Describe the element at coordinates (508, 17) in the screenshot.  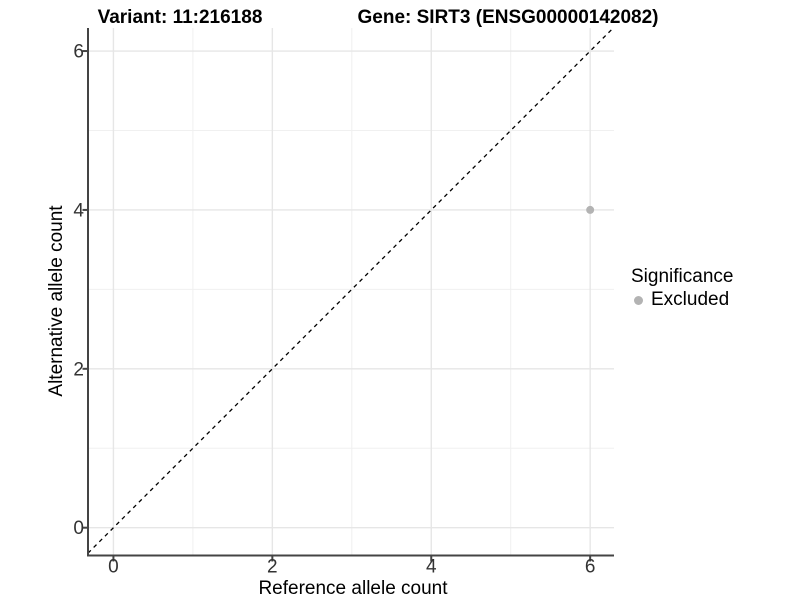
I see `plot-title-gene: Gene: SIRT3 (ENSG00000142082)` at that location.